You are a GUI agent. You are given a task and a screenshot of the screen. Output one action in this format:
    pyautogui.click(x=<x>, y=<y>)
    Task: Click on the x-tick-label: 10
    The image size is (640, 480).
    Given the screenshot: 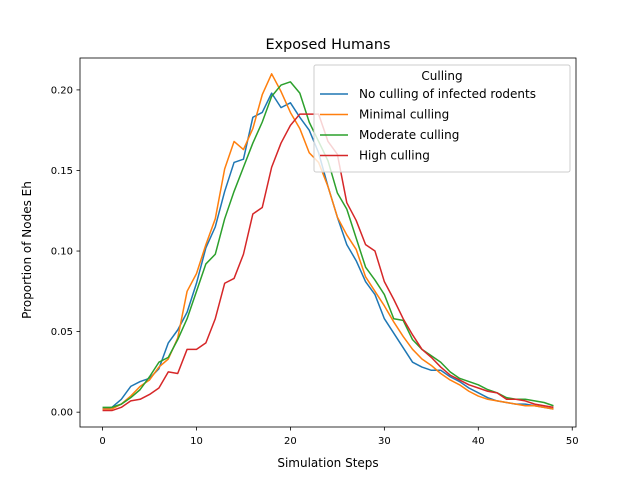 What is the action you would take?
    pyautogui.click(x=196, y=441)
    